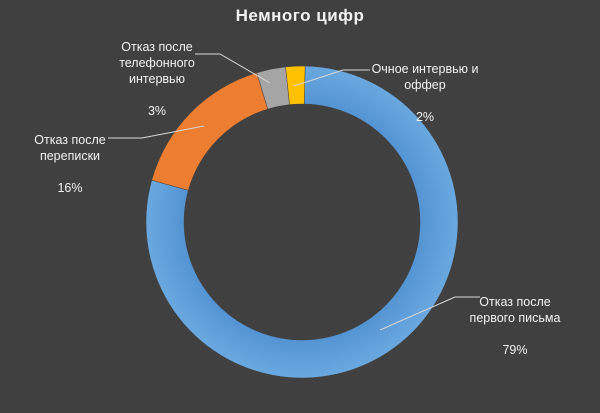 This screenshot has width=600, height=413. I want to click on data-label-name: Отказ после переписки, so click(70, 148).